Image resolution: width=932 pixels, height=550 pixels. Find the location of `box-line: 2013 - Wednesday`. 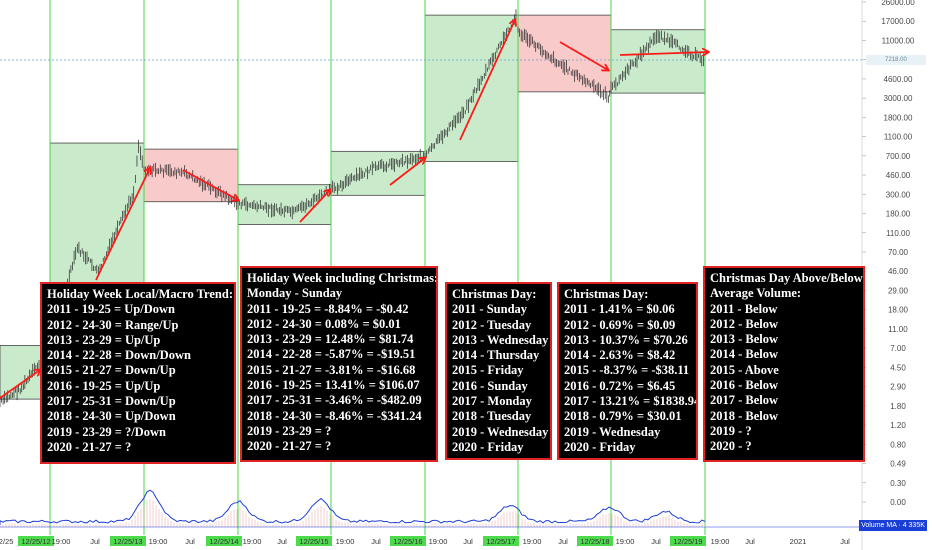

box-line: 2013 - Wednesday is located at coordinates (500, 339).